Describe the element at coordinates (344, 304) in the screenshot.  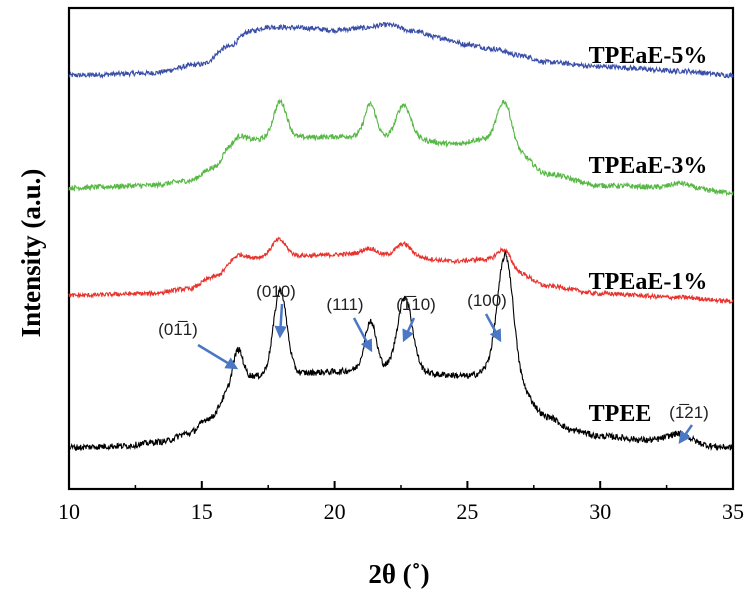
I see `peak-label: (111)` at that location.